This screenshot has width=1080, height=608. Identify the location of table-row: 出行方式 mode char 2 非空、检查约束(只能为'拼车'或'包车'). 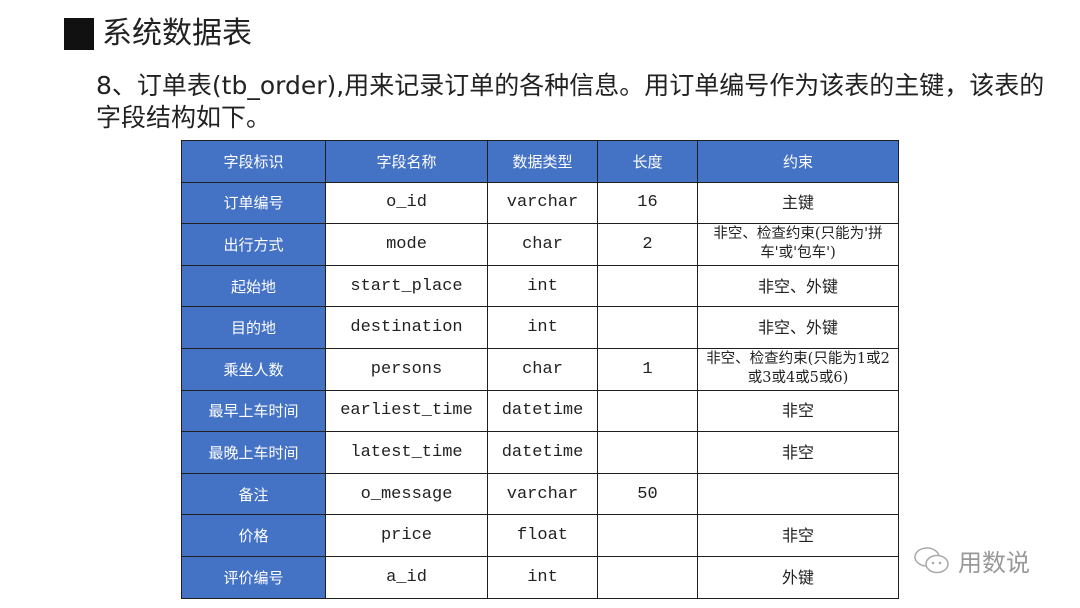
(540, 244).